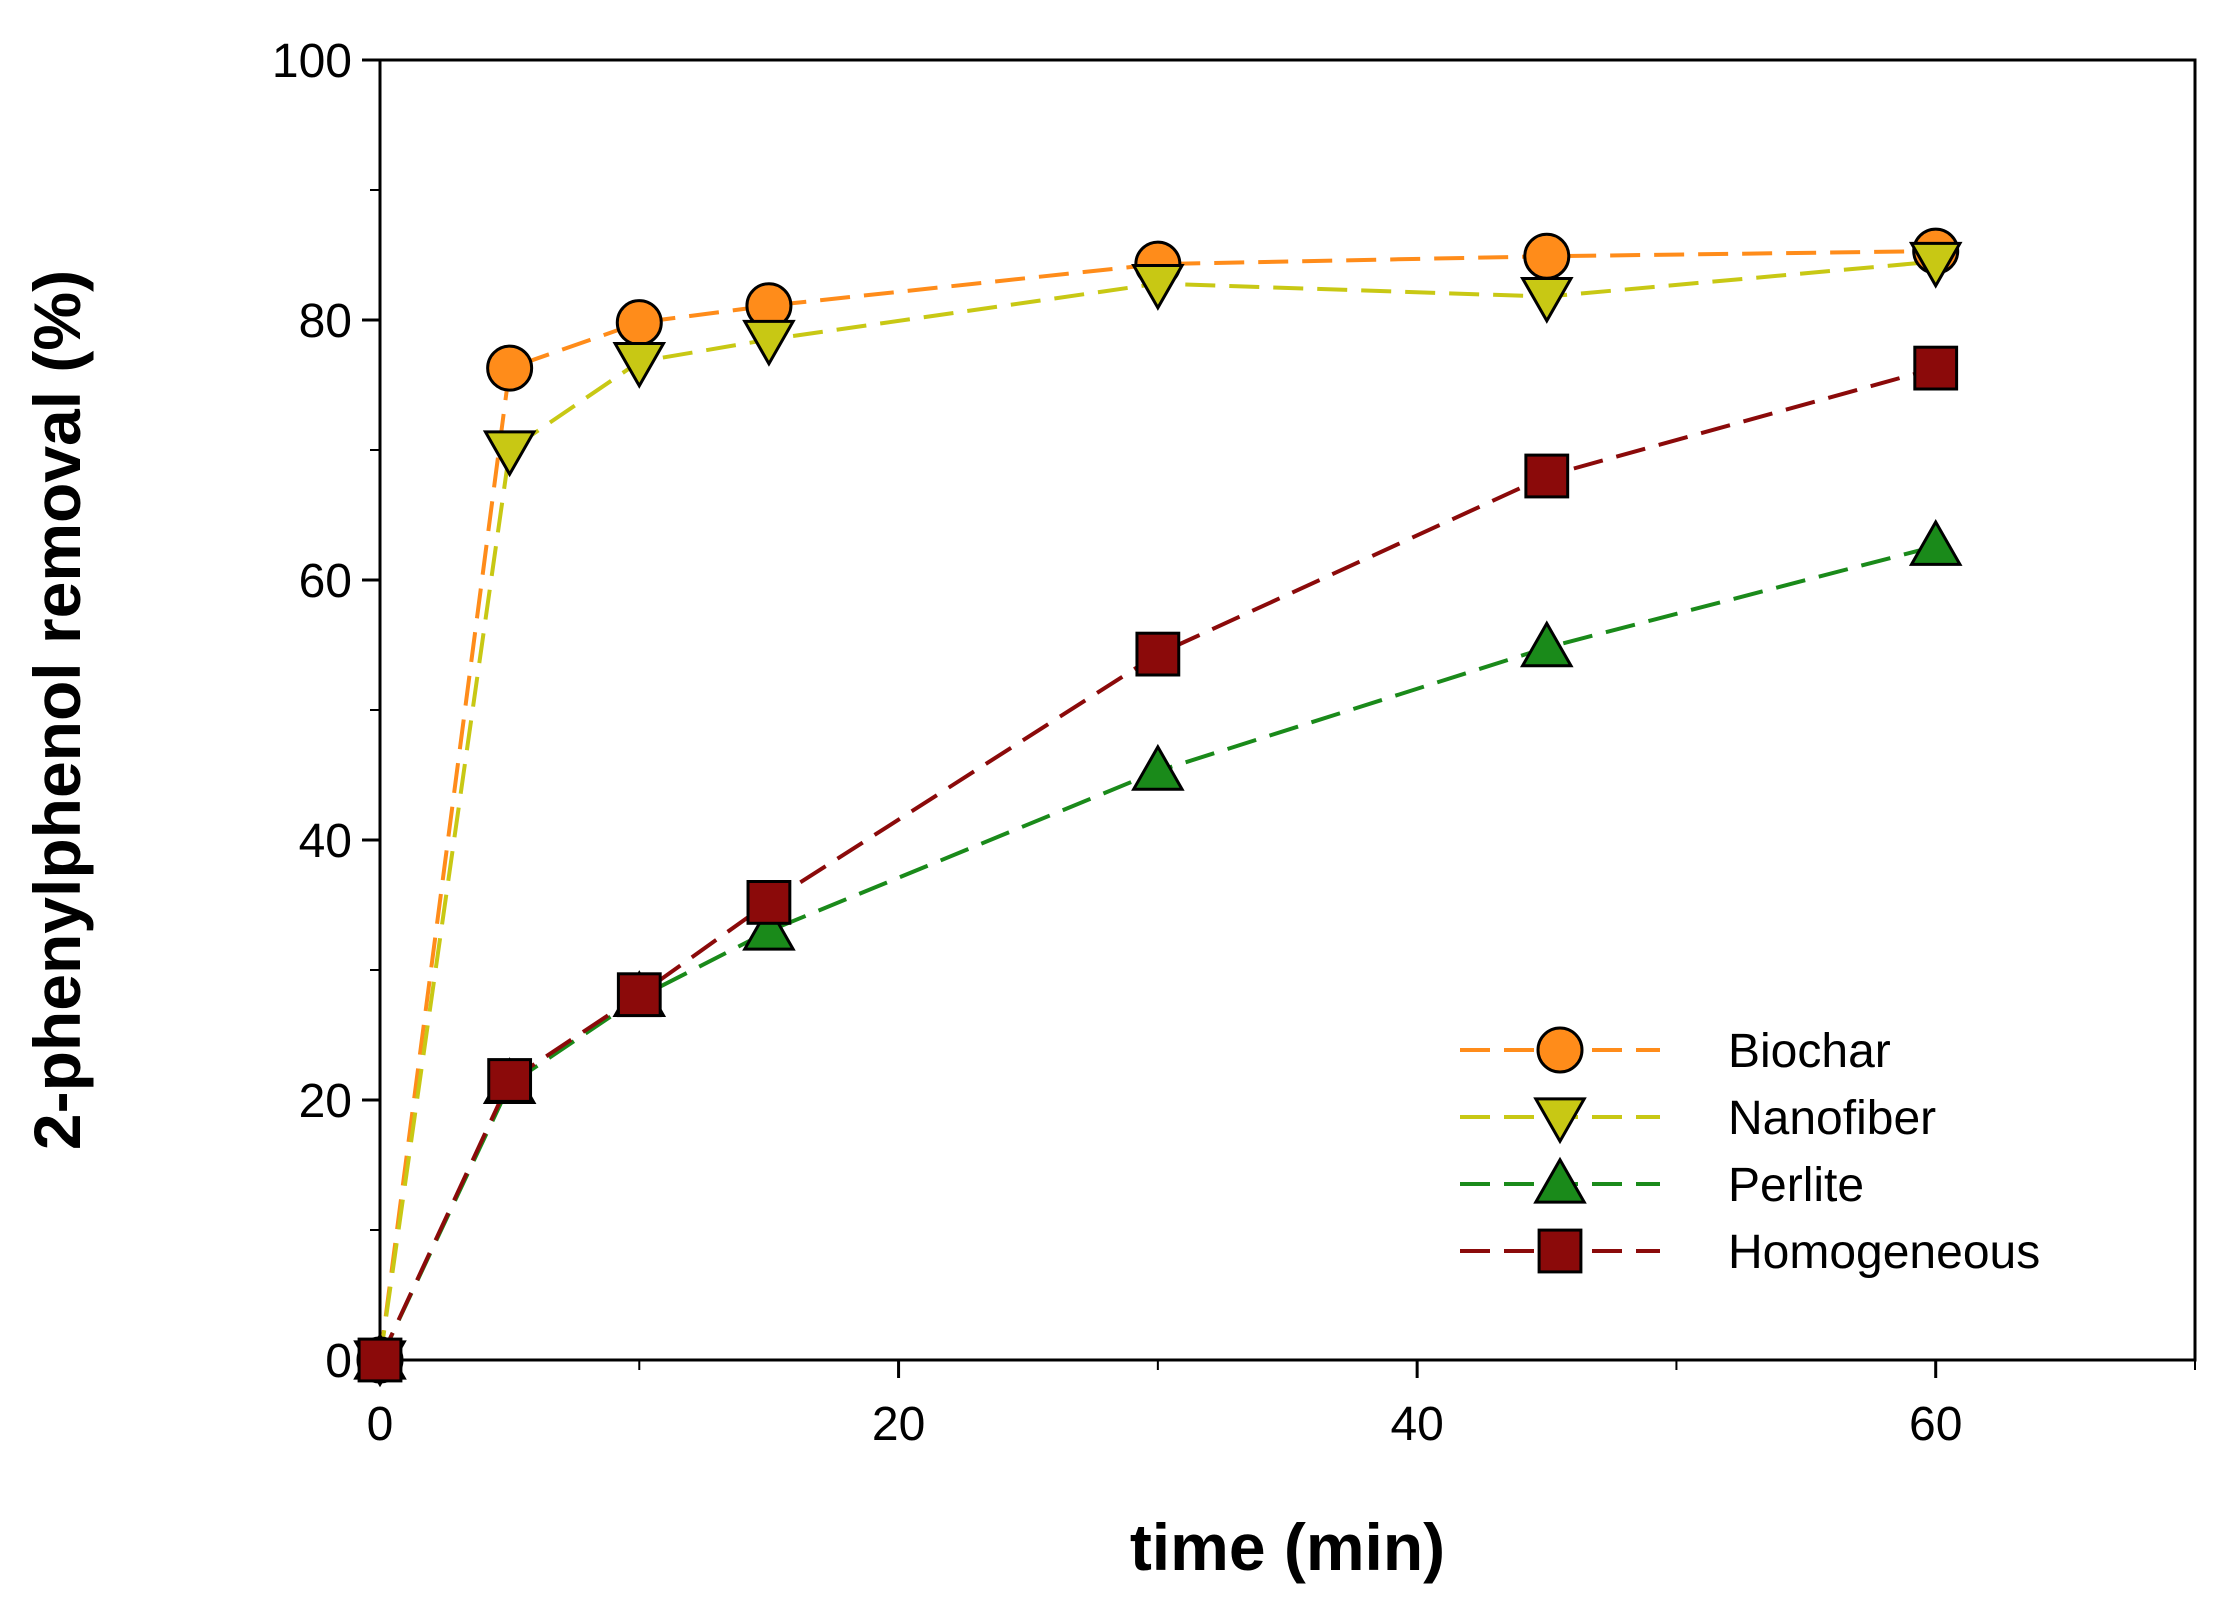  Describe the element at coordinates (338, 1361) in the screenshot. I see `y-tick-label: 0` at that location.